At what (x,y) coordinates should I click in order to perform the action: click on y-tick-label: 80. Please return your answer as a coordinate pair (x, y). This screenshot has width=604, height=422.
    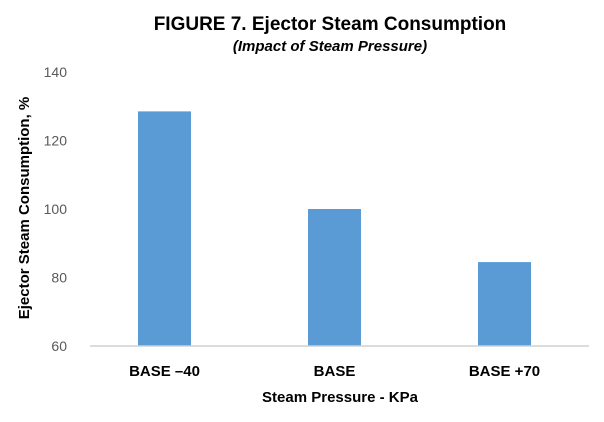
    Looking at the image, I should click on (59, 278).